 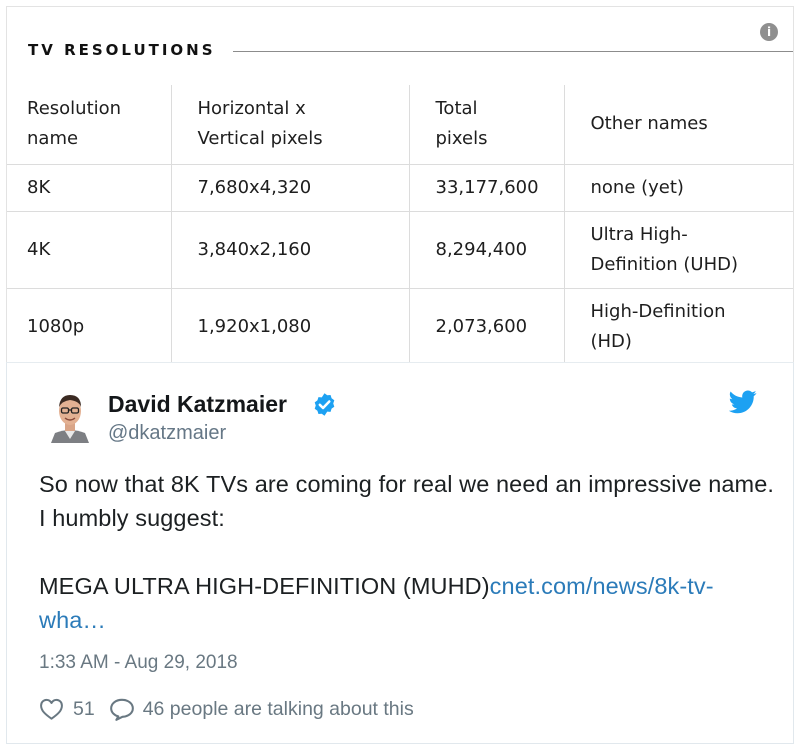 What do you see at coordinates (678, 250) in the screenshot?
I see `cell-other-names: Ultra High- Definition (UHD)` at bounding box center [678, 250].